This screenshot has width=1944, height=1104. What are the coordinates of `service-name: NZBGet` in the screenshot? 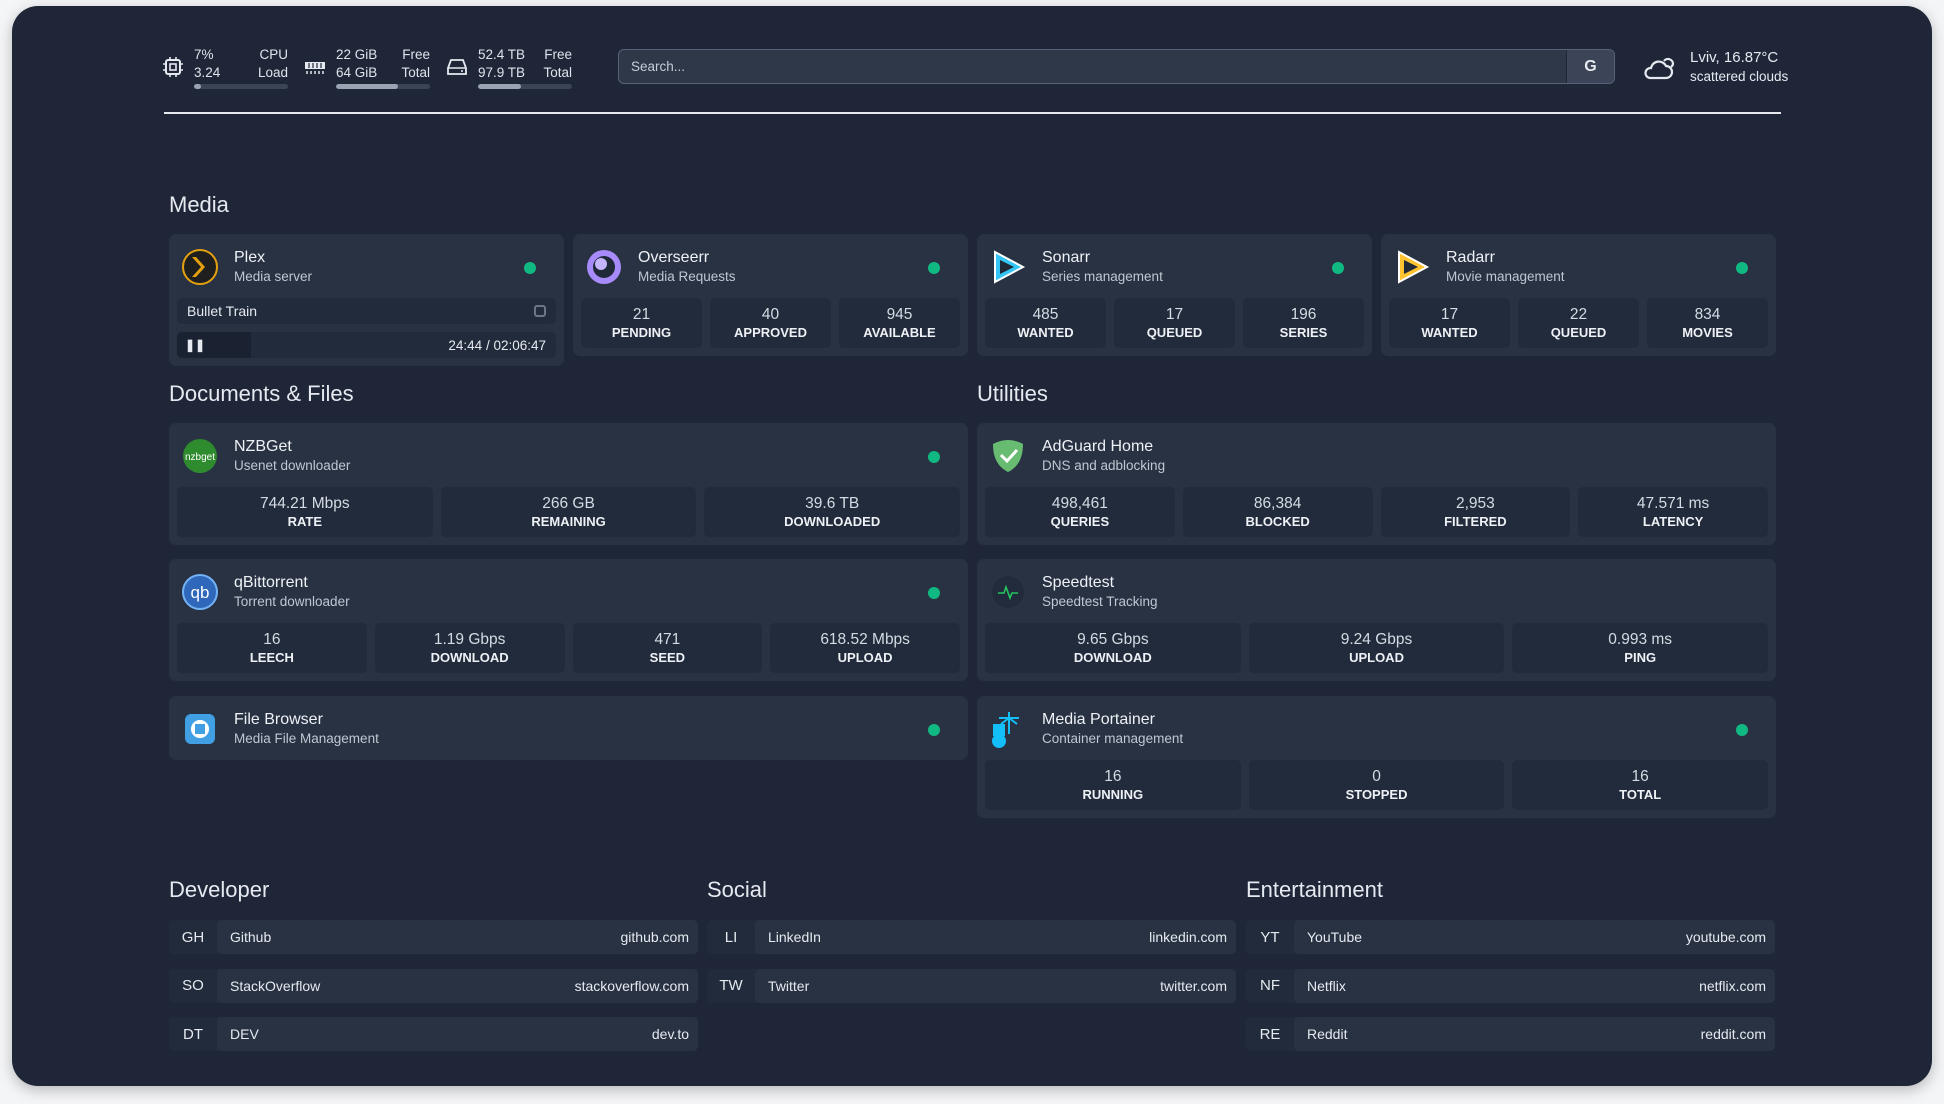 It's located at (263, 446).